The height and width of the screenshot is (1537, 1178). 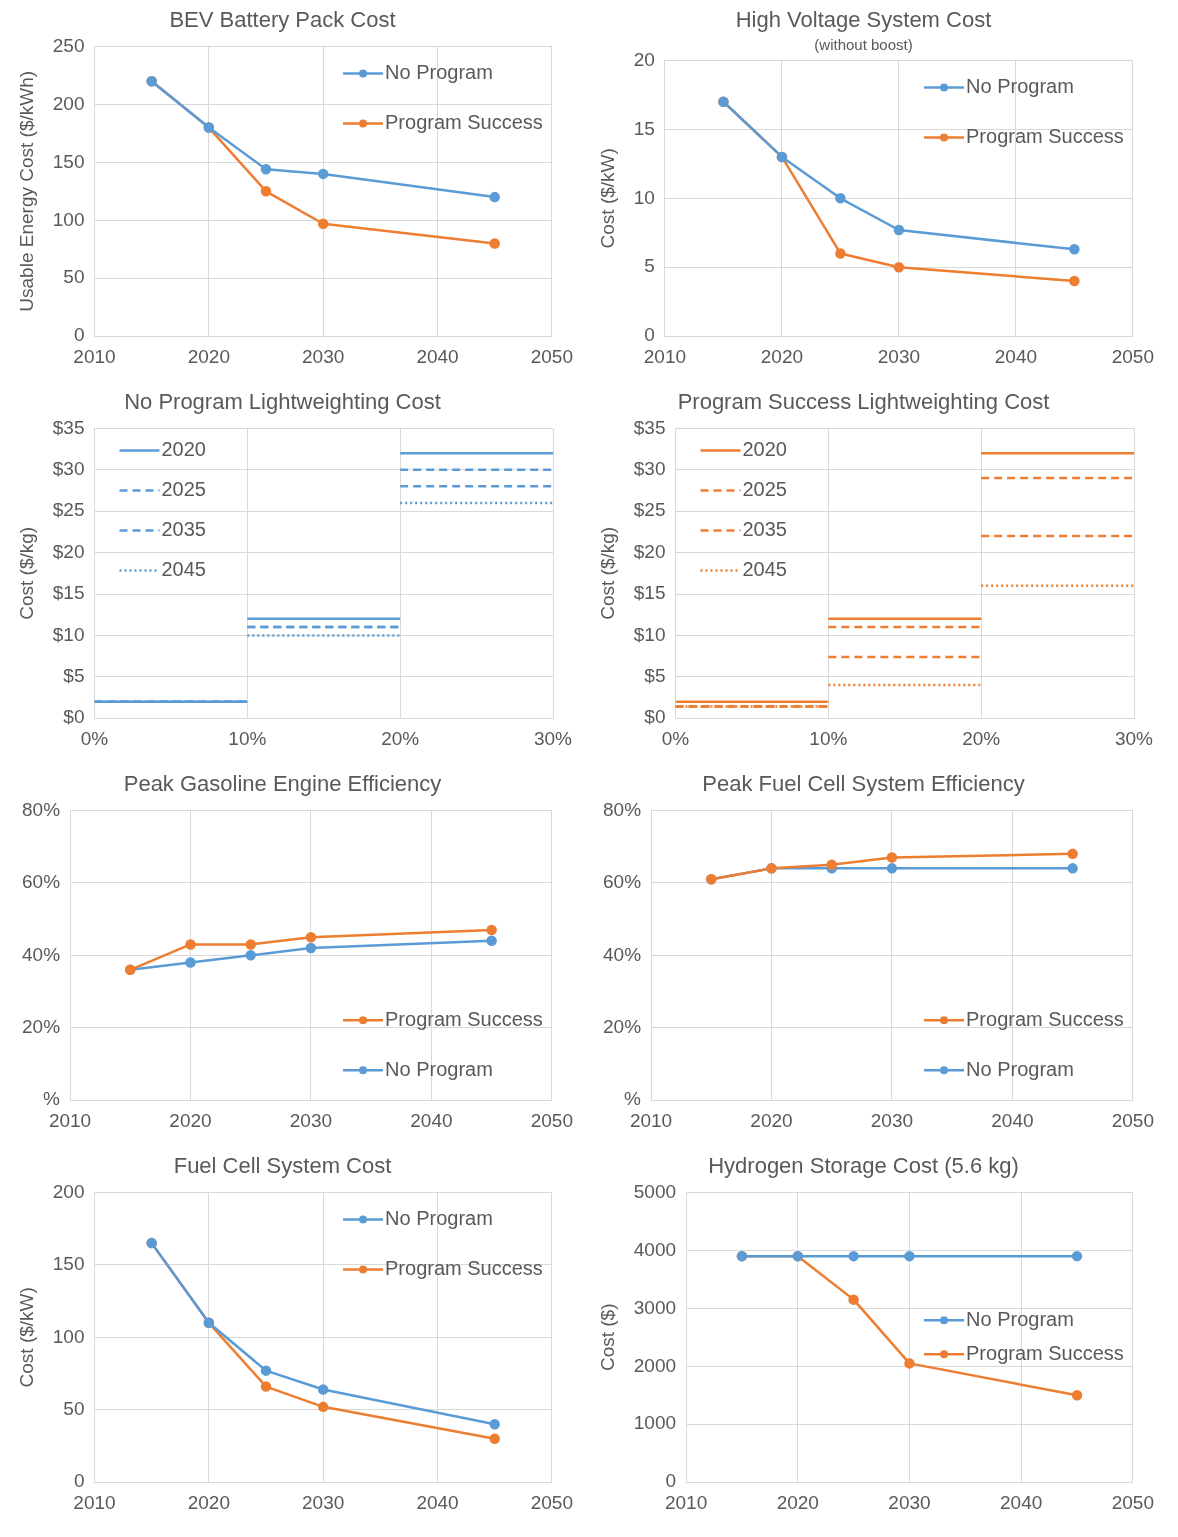 I want to click on y-tick-label: 40%, so click(x=41, y=954).